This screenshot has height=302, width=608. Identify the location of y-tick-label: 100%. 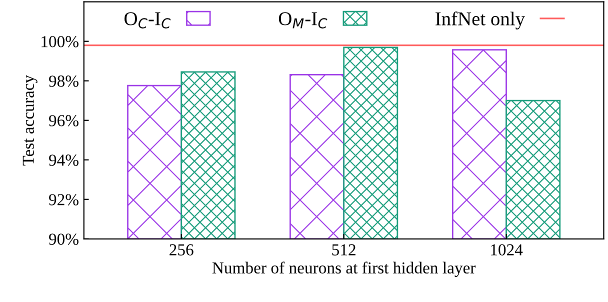
(60, 42).